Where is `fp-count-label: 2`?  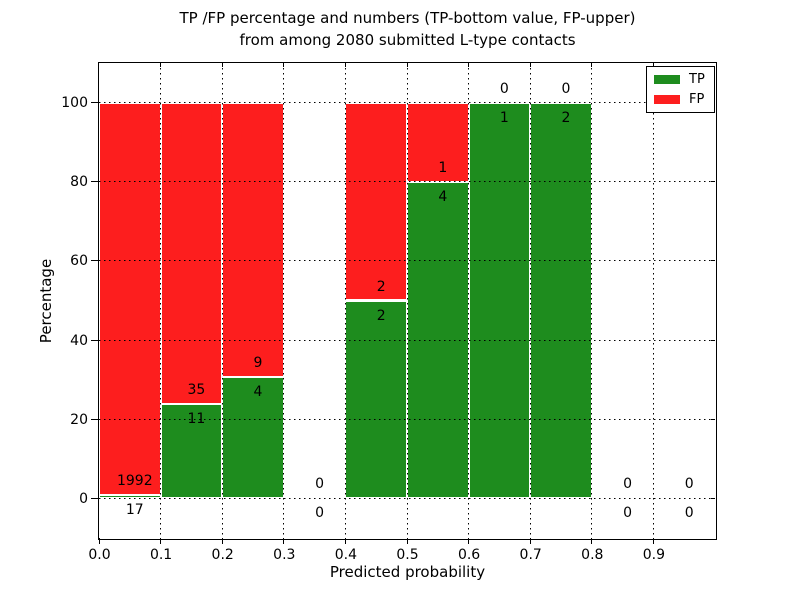
fp-count-label: 2 is located at coordinates (381, 286).